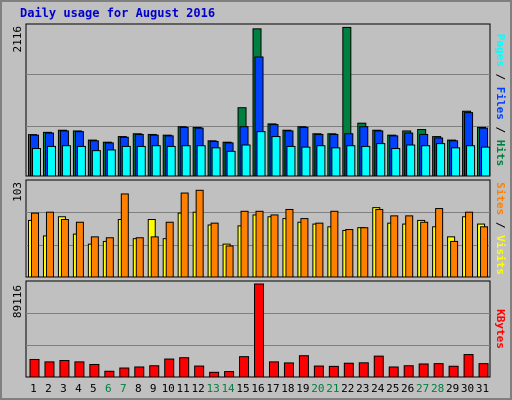 The width and height of the screenshot is (512, 400). Describe the element at coordinates (407, 388) in the screenshot. I see `x-tick-label: 26` at that location.